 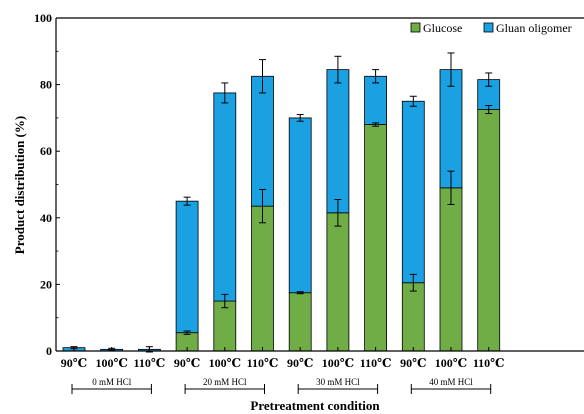 I want to click on group-bracket-0: 0 mM HCl, so click(x=111, y=385).